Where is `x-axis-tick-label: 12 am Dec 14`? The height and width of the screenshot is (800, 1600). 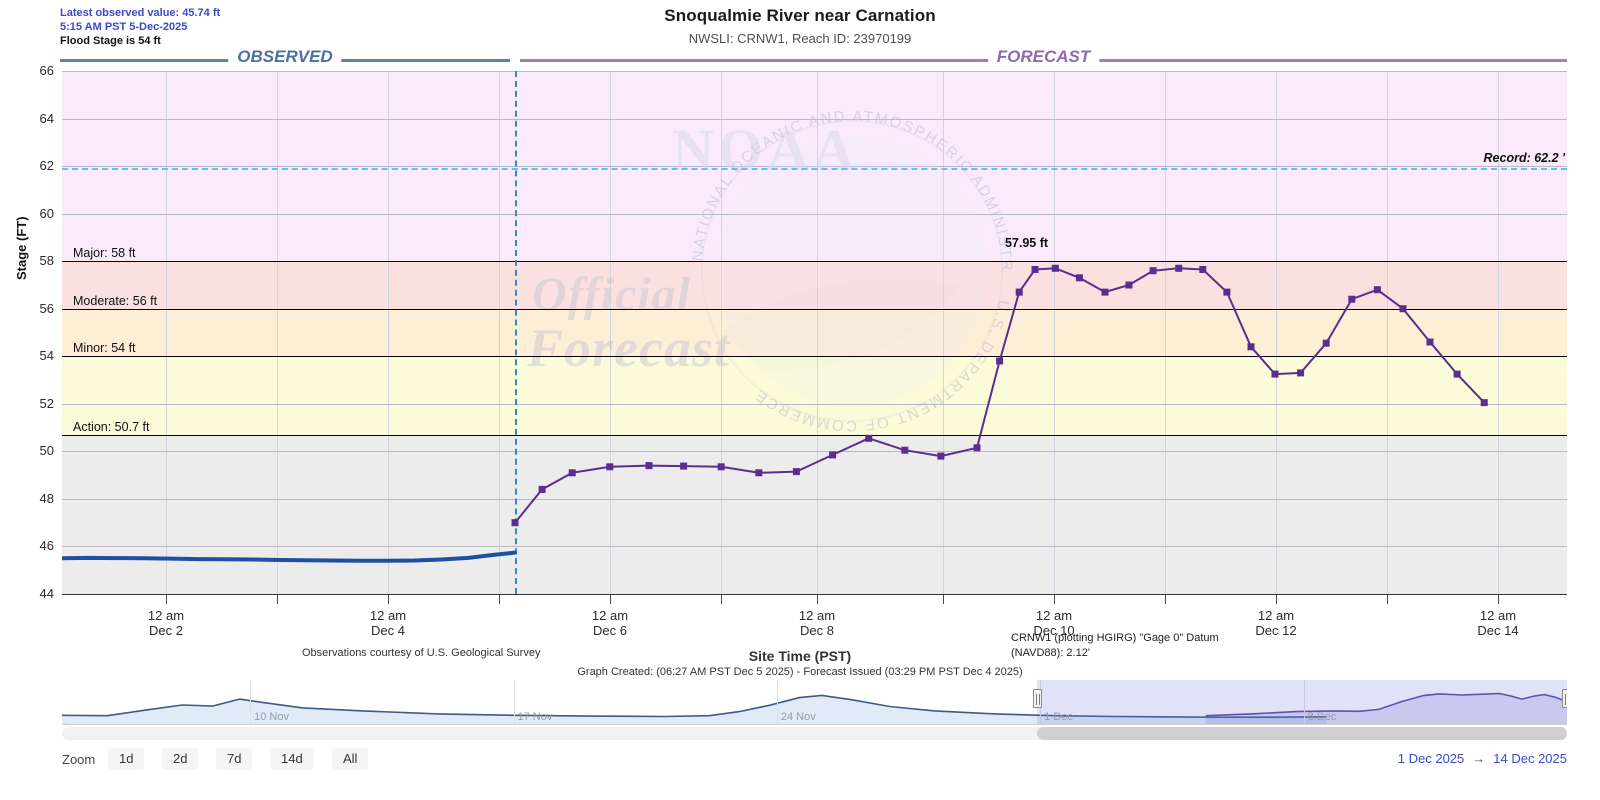
x-axis-tick-label: 12 am Dec 14 is located at coordinates (1498, 623).